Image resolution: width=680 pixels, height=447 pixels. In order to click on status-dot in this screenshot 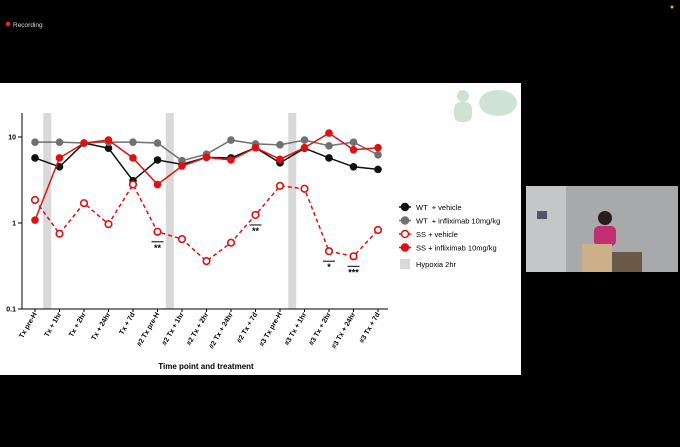, I will do `click(672, 7)`.